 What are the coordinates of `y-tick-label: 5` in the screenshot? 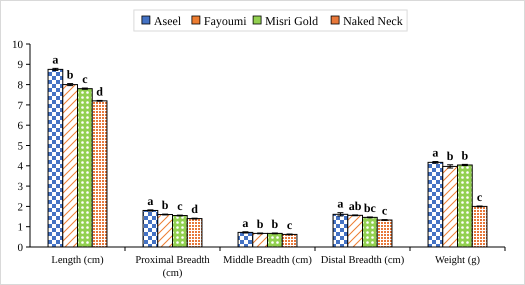 It's located at (21, 146).